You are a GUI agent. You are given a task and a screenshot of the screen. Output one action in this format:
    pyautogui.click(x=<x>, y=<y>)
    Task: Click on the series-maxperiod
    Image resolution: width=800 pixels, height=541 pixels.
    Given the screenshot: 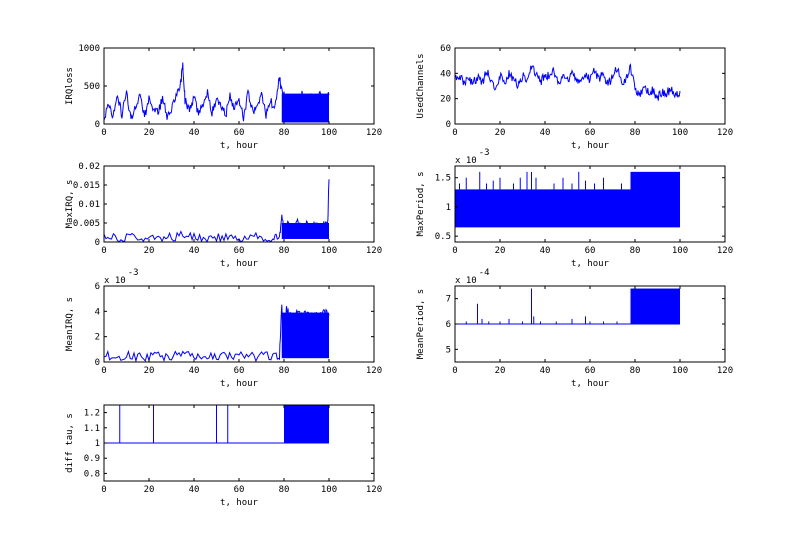 What is the action you would take?
    pyautogui.click(x=567, y=199)
    